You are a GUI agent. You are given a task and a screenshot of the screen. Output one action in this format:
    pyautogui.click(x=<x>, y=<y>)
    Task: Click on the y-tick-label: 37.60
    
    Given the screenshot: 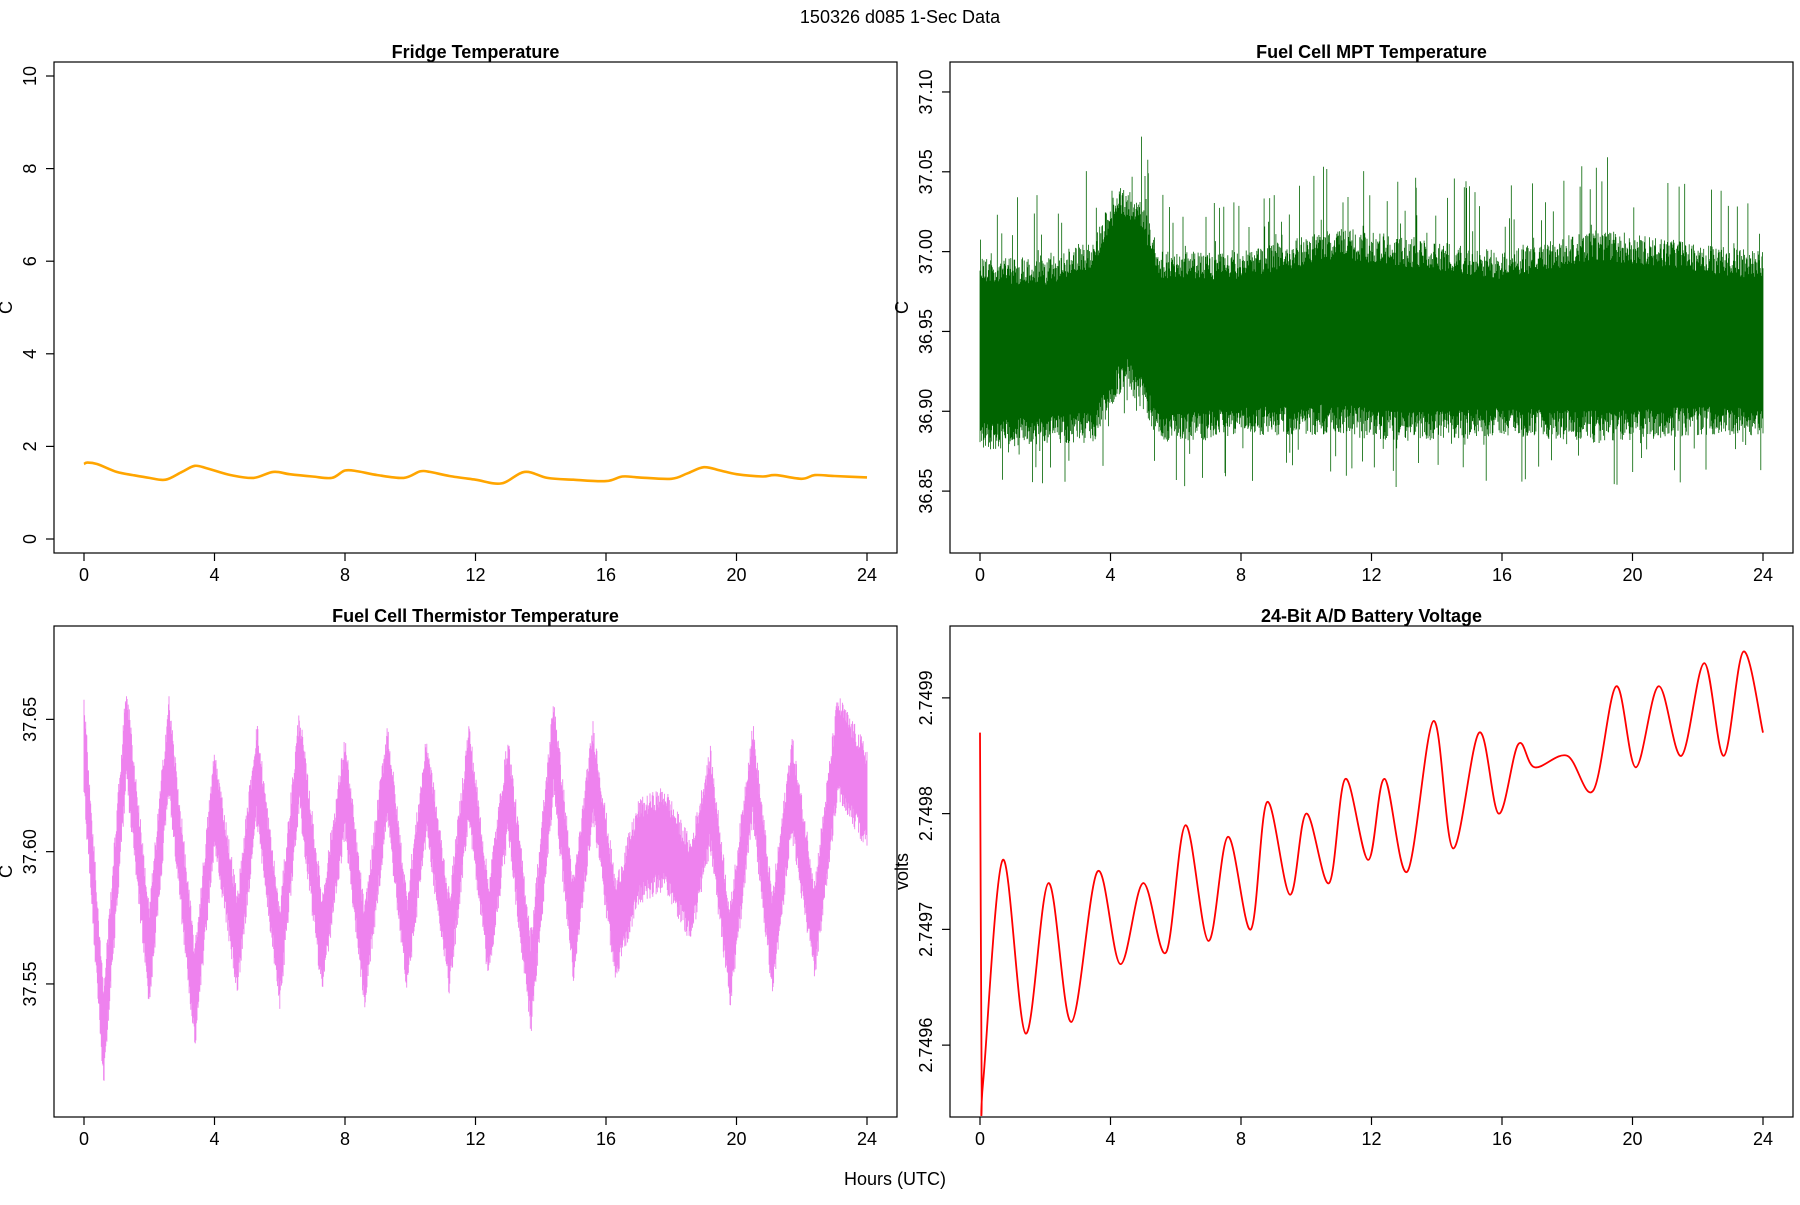 What is the action you would take?
    pyautogui.click(x=30, y=851)
    